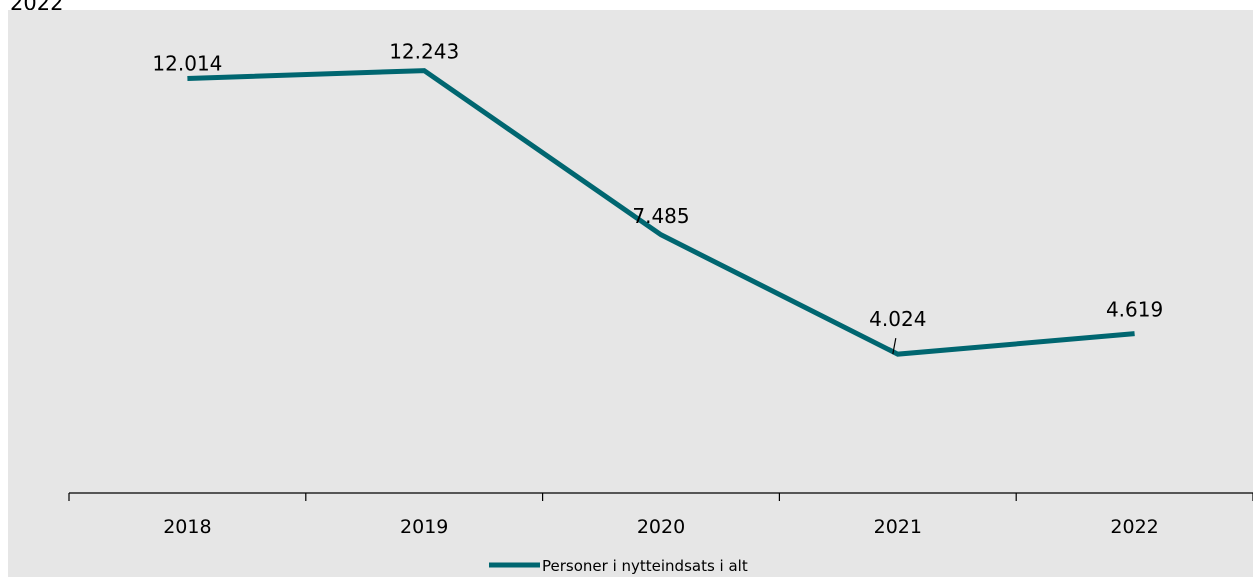  What do you see at coordinates (897, 319) in the screenshot?
I see `data-label: 4.024` at bounding box center [897, 319].